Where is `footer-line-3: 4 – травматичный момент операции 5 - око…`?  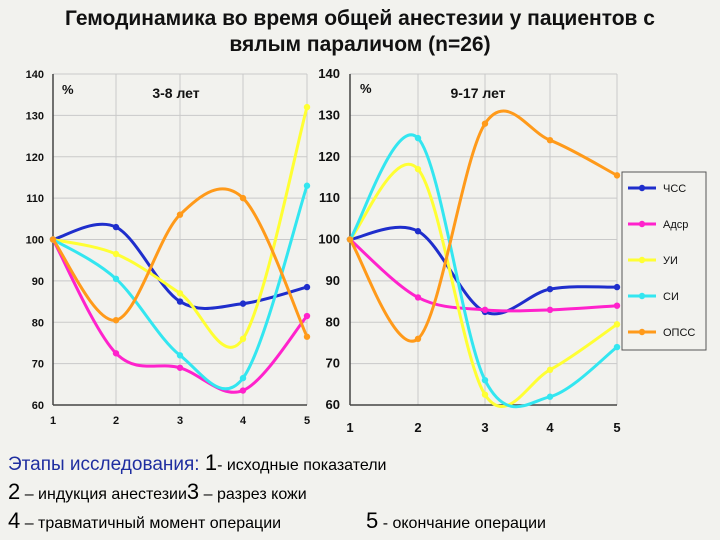 footer-line-3: 4 – травматичный момент операции 5 - око… is located at coordinates (364, 521).